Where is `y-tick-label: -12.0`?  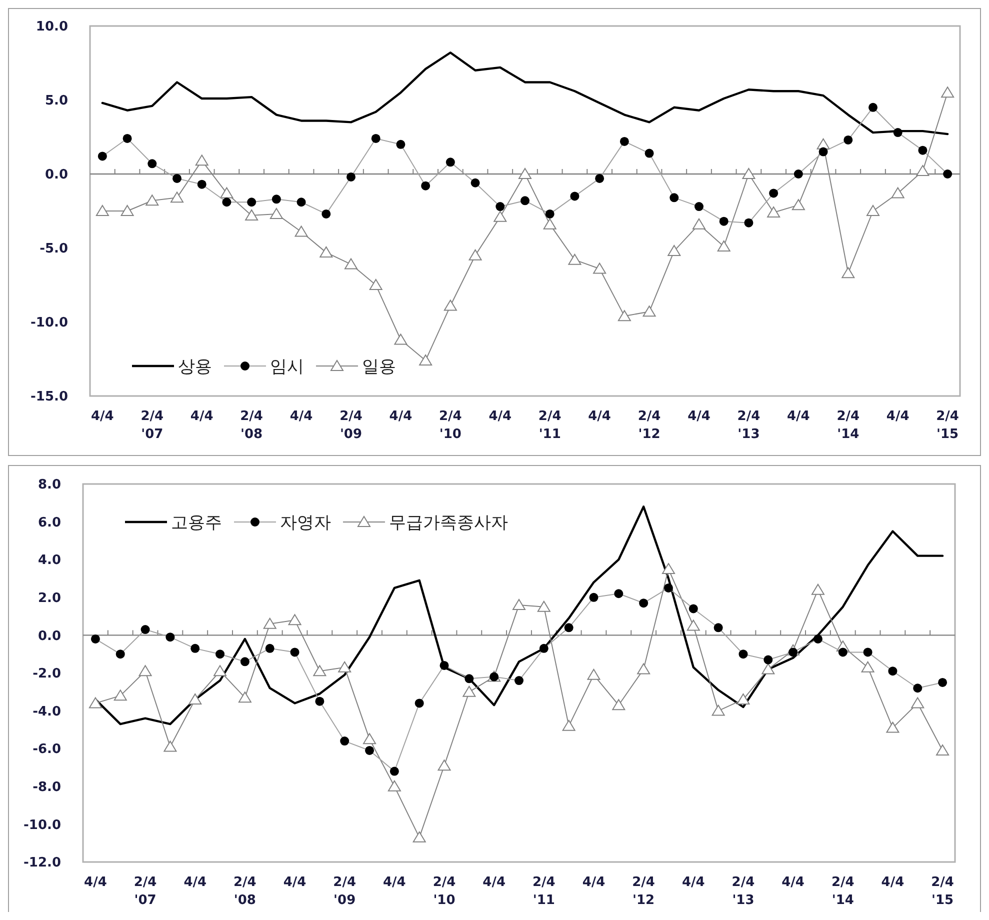
y-tick-label: -12.0 is located at coordinates (42, 863).